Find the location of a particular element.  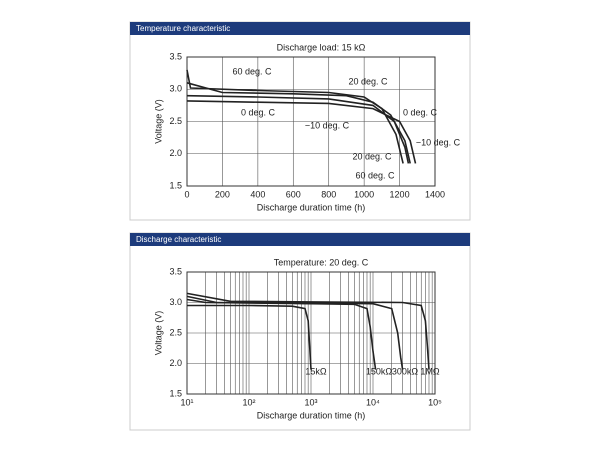

x-tick-label: 400 is located at coordinates (257, 194).